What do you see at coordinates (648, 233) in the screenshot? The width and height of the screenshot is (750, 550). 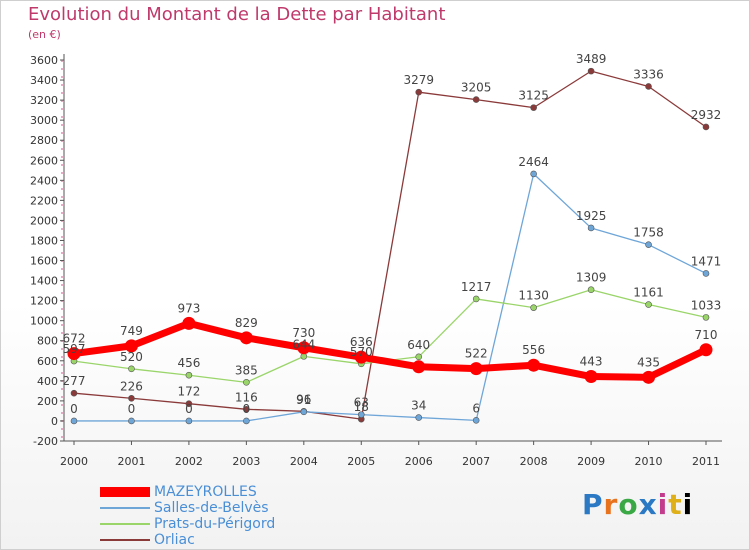 I see `data-label-salles-de-belves: 1758` at bounding box center [648, 233].